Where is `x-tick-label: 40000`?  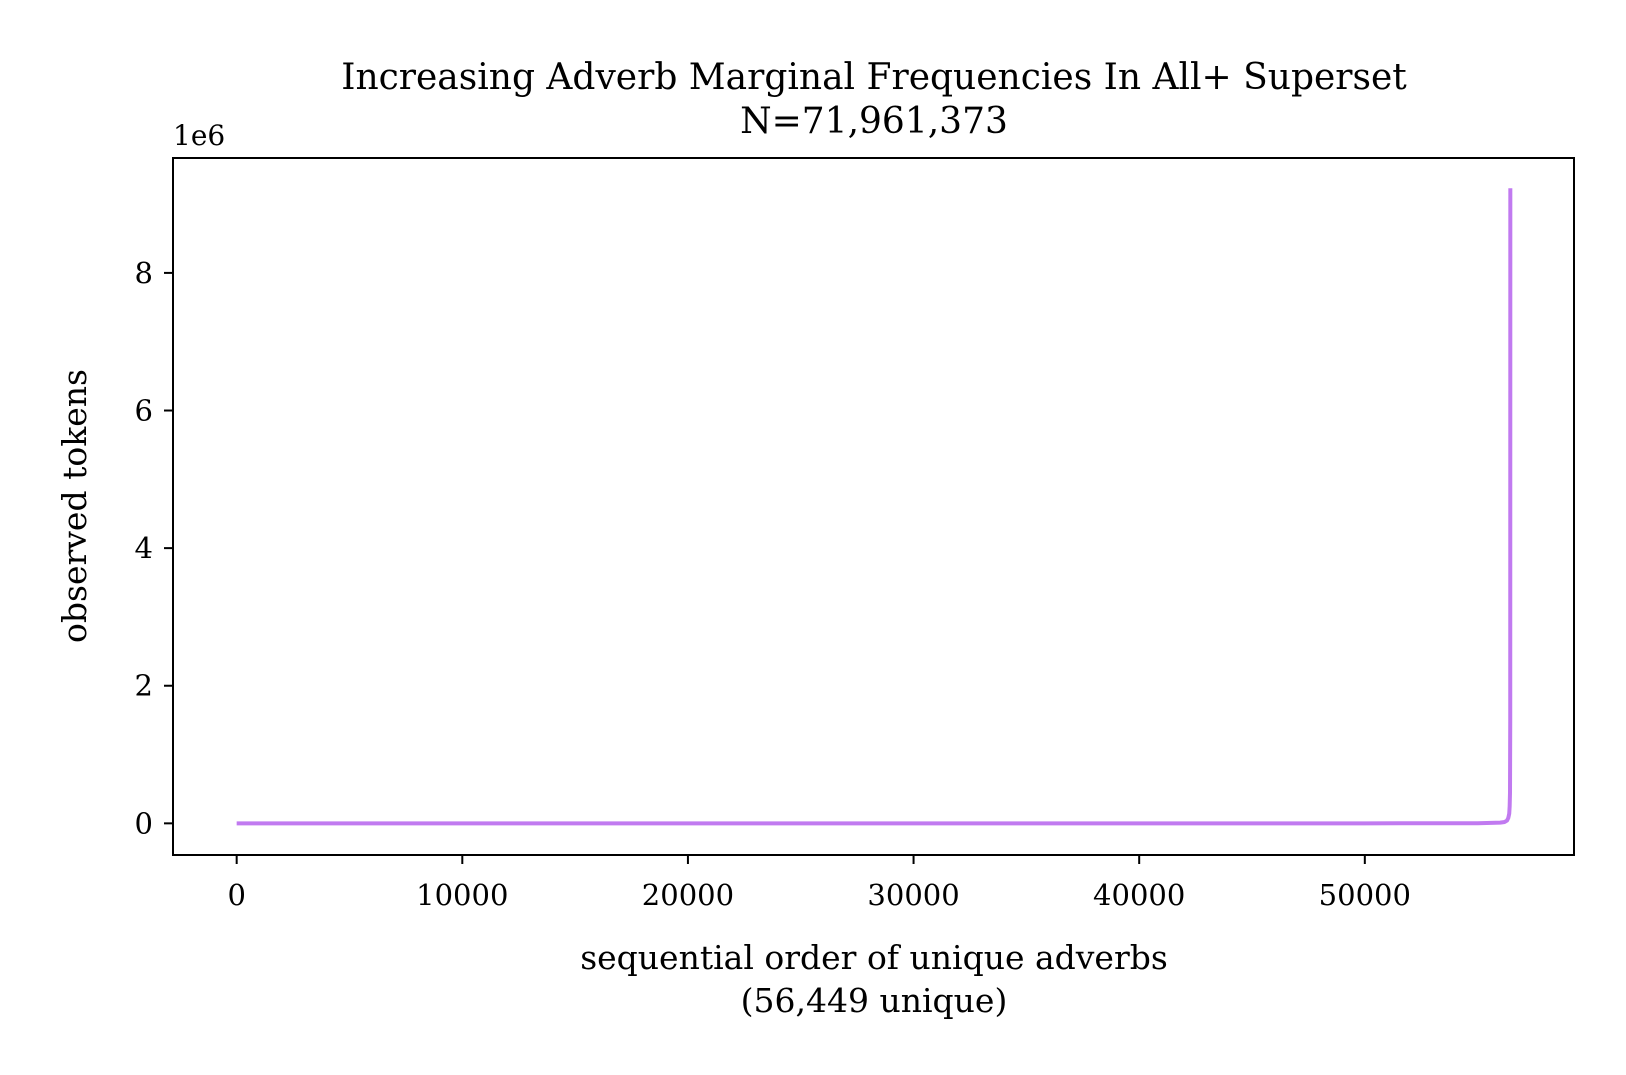 x-tick-label: 40000 is located at coordinates (1139, 895).